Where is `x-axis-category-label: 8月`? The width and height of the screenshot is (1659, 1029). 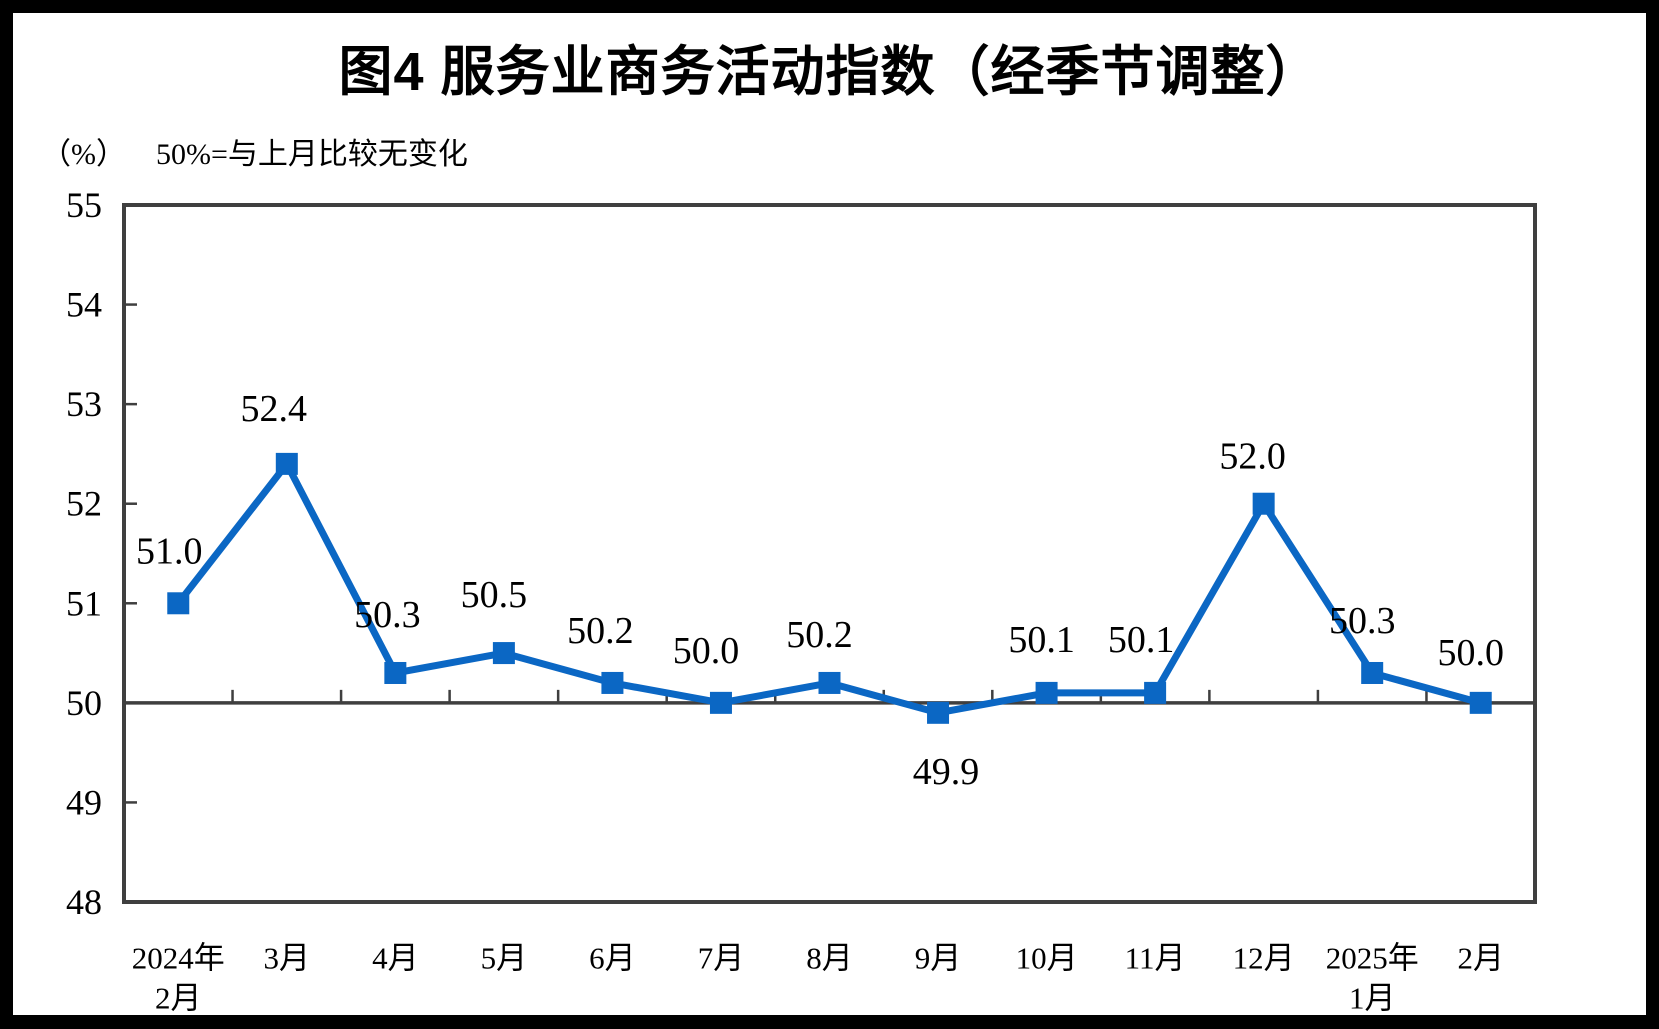
x-axis-category-label: 8月 is located at coordinates (829, 958).